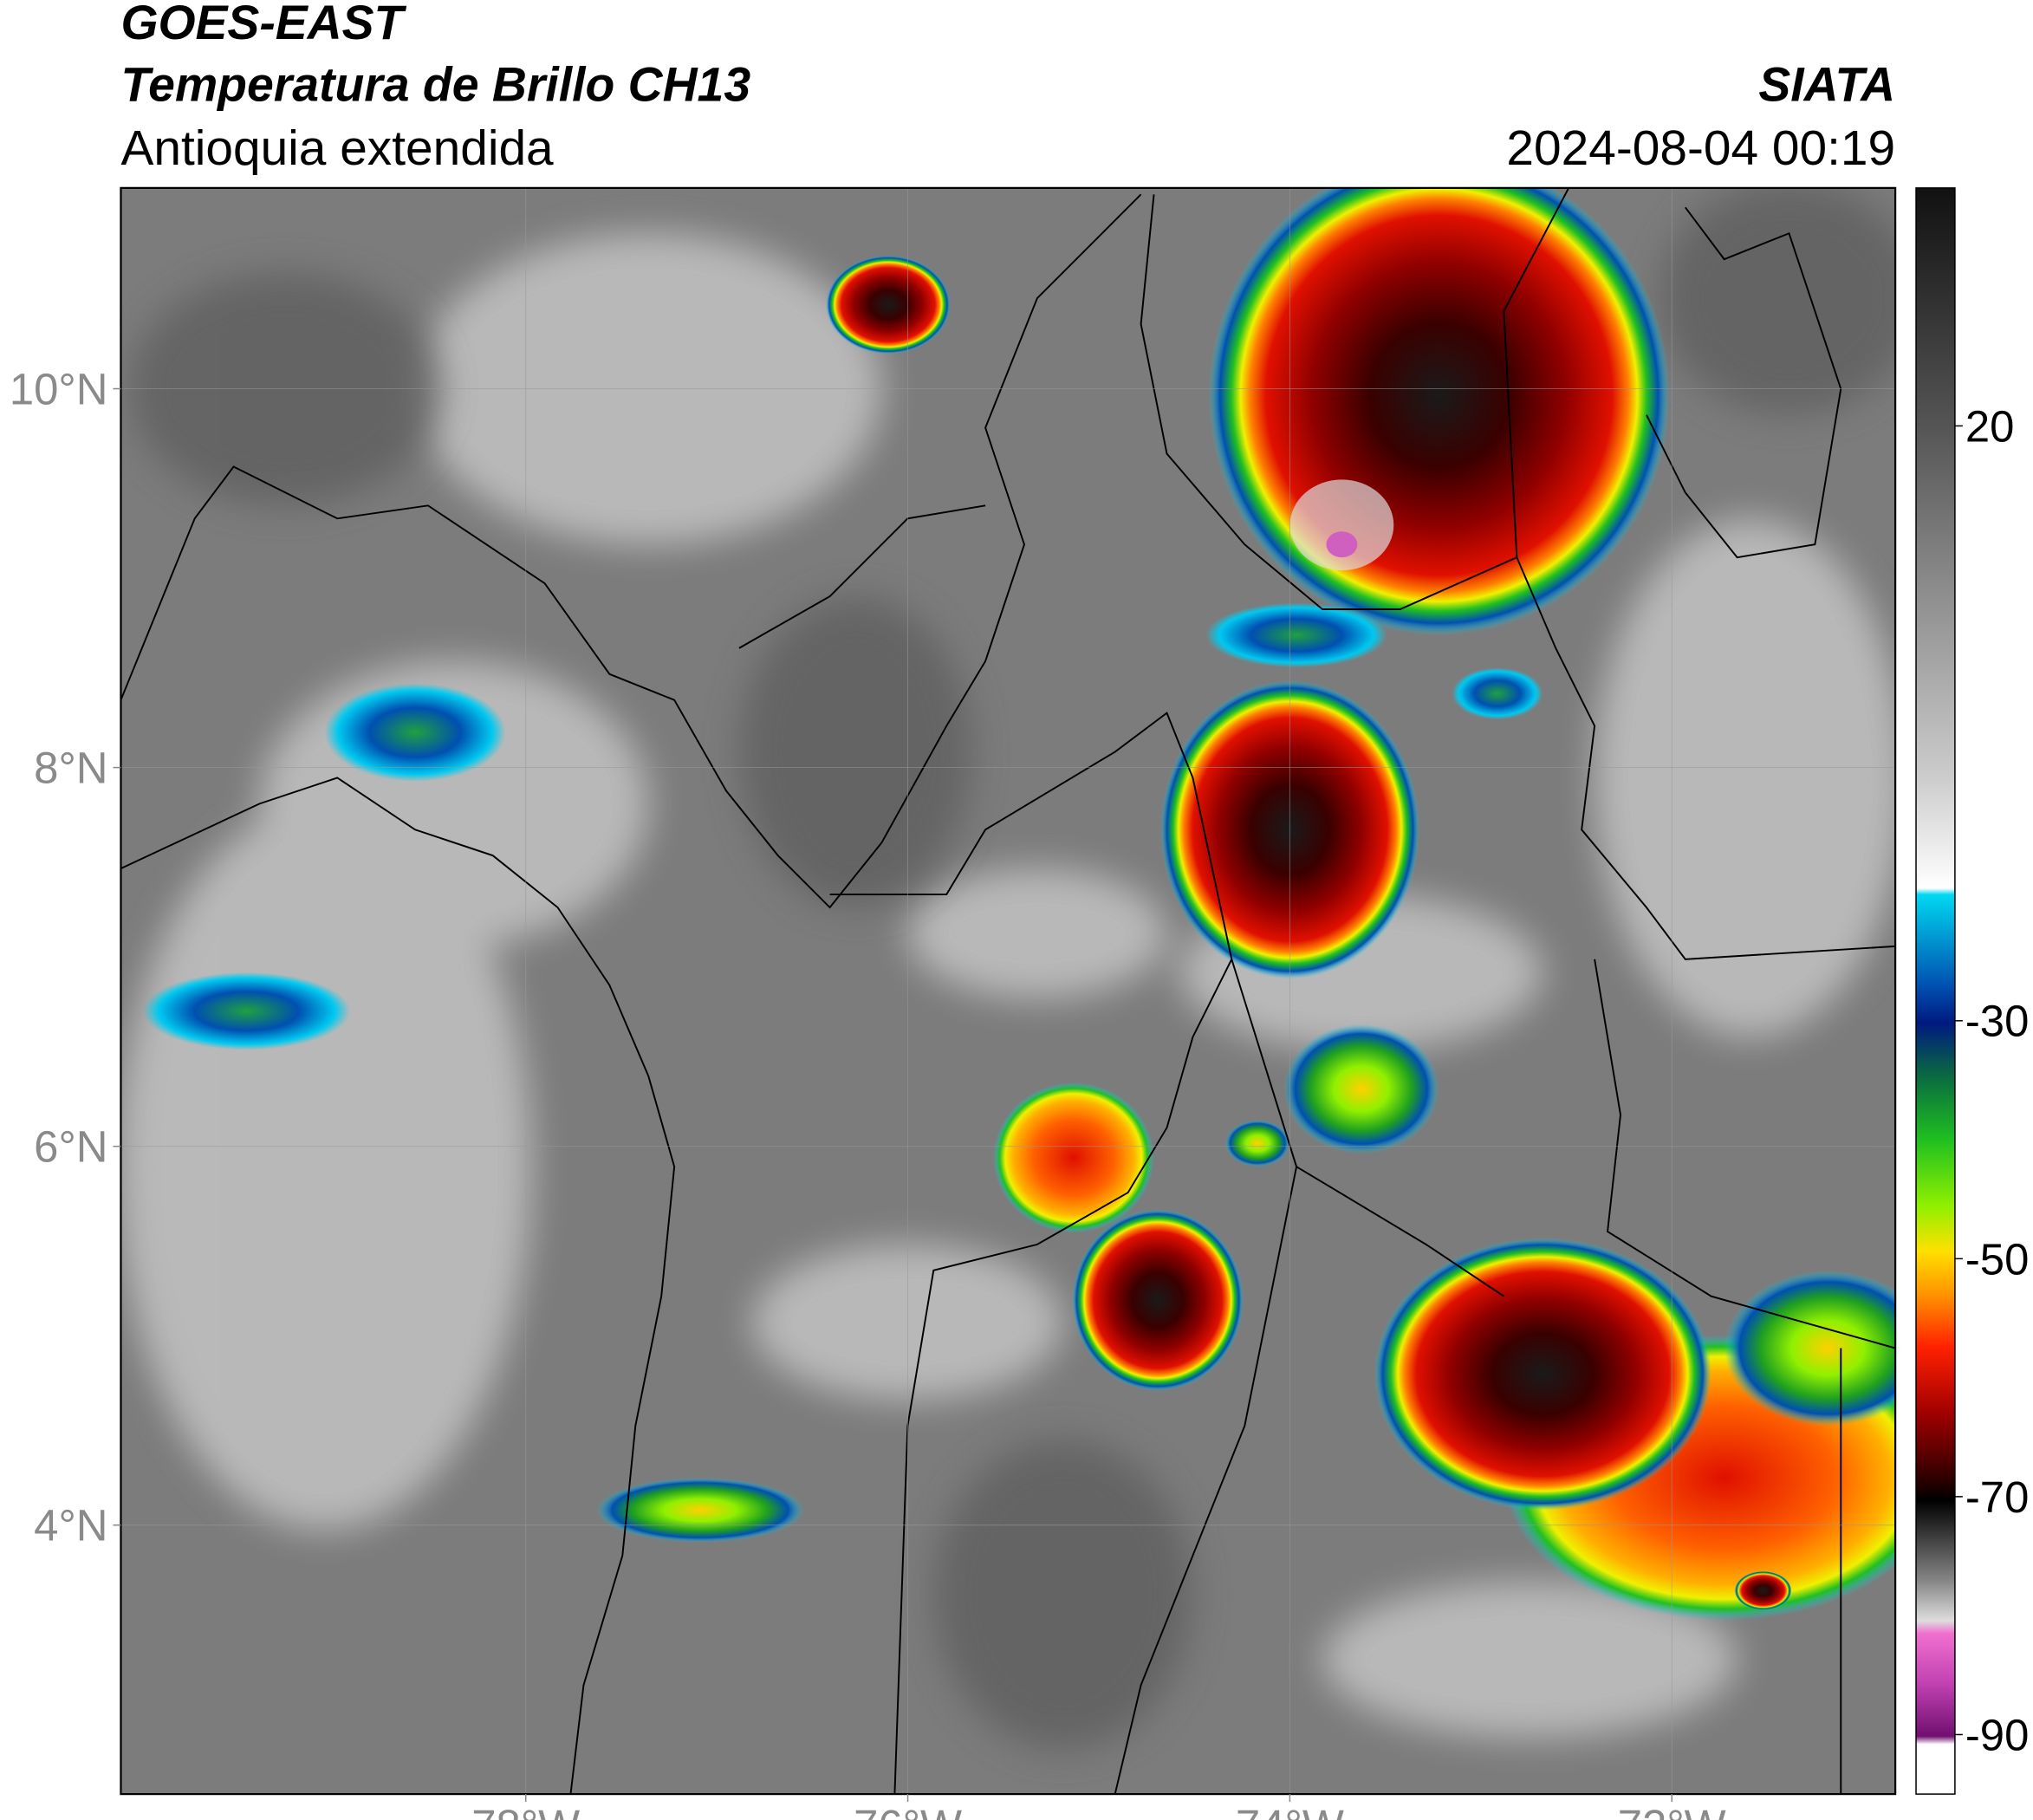  What do you see at coordinates (1826, 85) in the screenshot?
I see `source: SIATA` at bounding box center [1826, 85].